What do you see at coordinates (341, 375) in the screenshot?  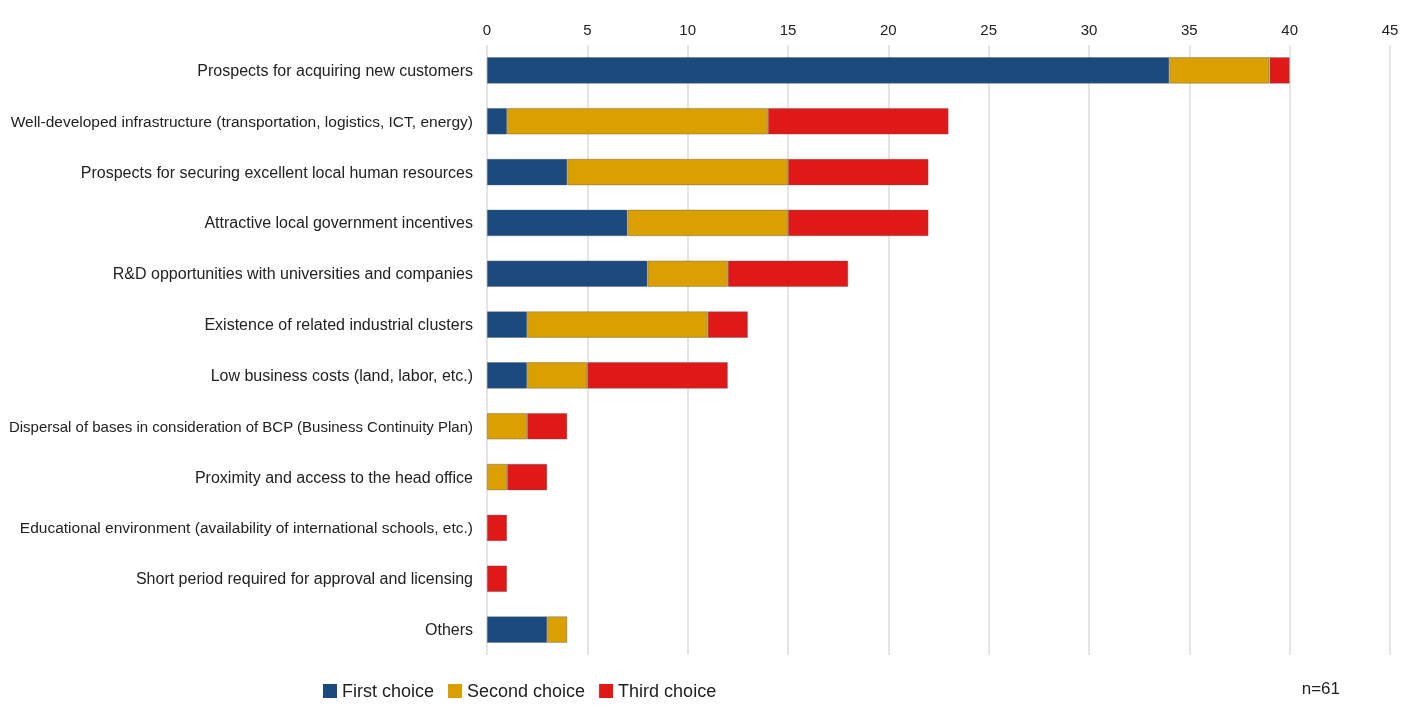 I see `y-tick-label: Low business costs (land, labor, etc.)` at bounding box center [341, 375].